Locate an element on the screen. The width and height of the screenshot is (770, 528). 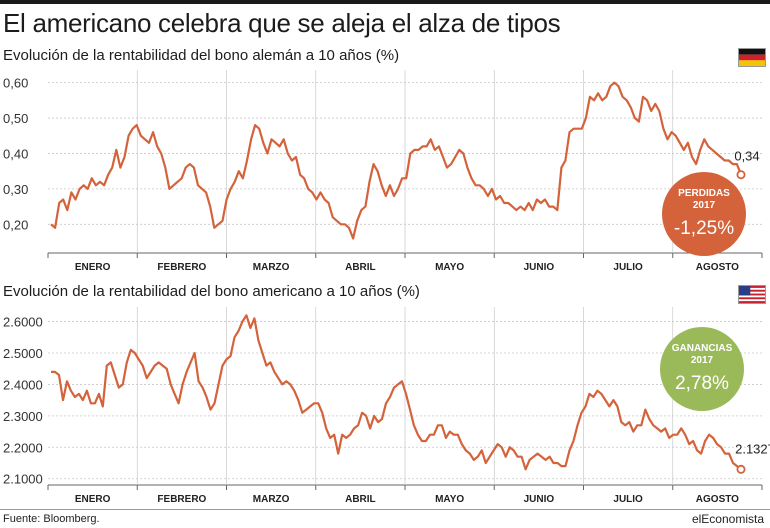
y-tick-label: 2.2000 is located at coordinates (23, 447).